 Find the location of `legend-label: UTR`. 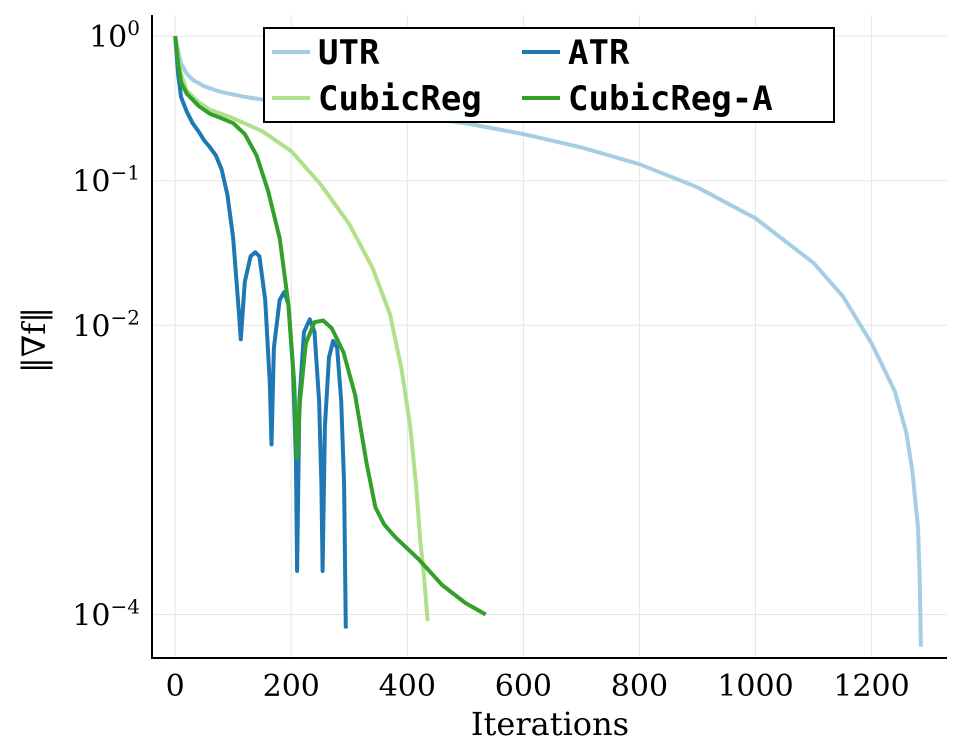

legend-label: UTR is located at coordinates (349, 53).